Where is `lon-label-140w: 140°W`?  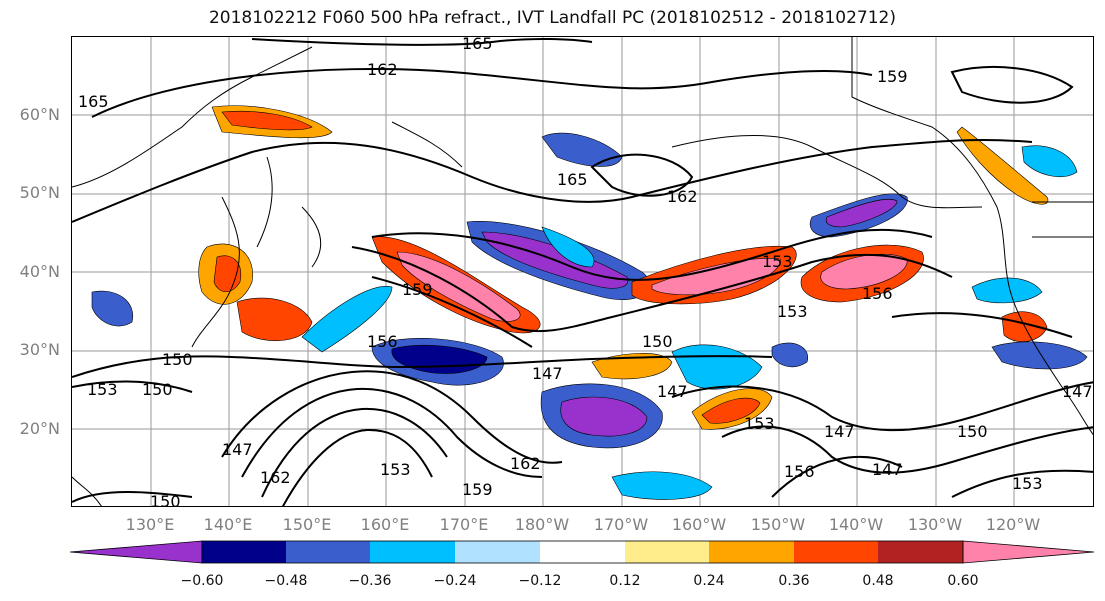 lon-label-140w: 140°W is located at coordinates (856, 524).